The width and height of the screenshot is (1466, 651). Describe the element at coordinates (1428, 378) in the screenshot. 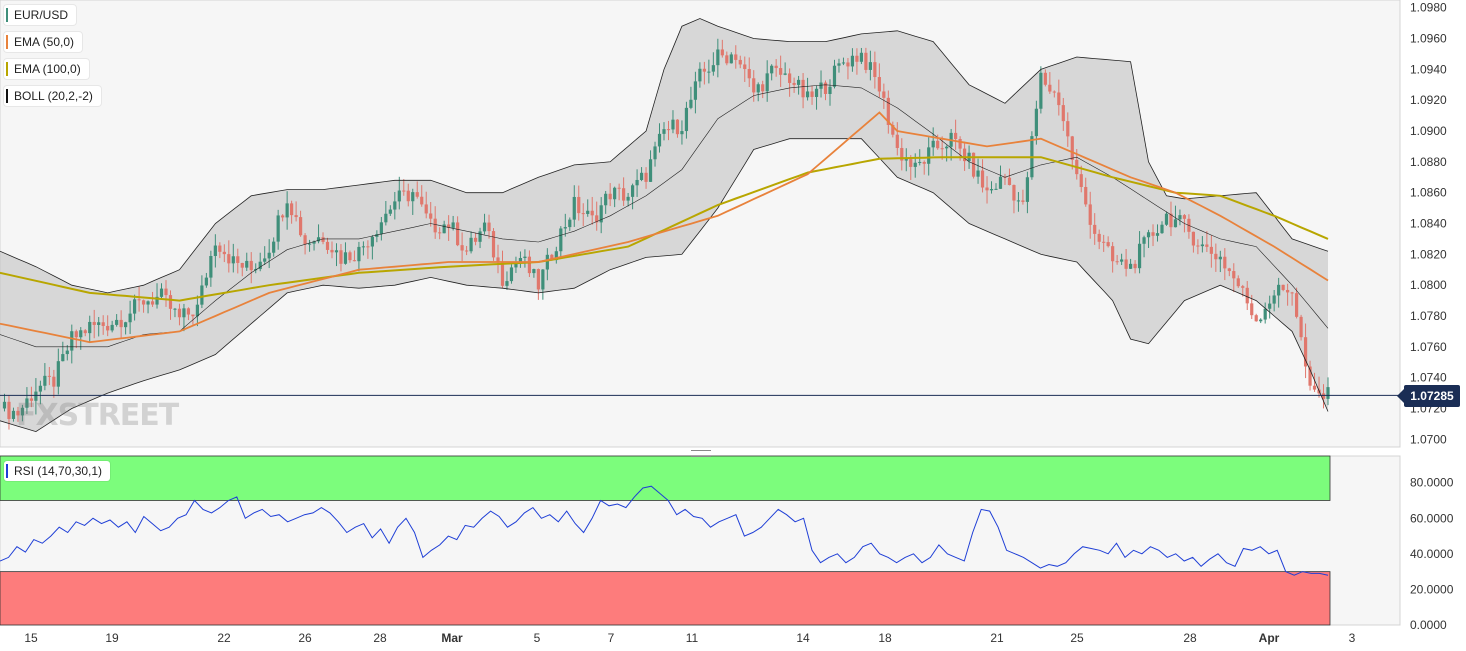

I see `price-tick-label: 1.0740` at that location.